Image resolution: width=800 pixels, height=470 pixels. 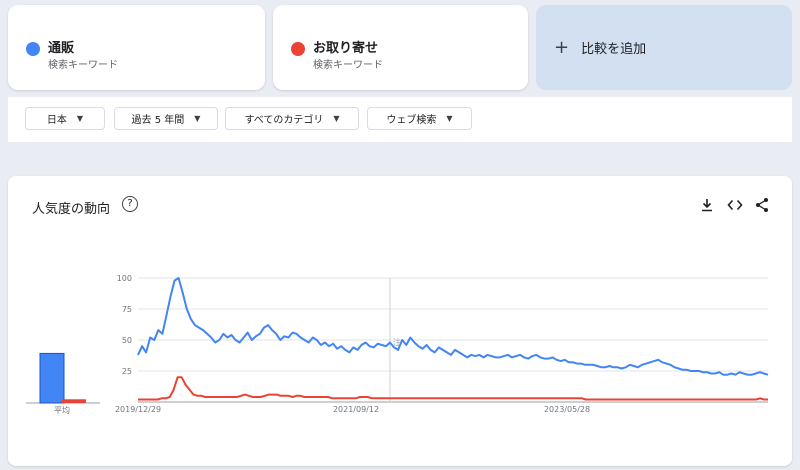 What do you see at coordinates (127, 340) in the screenshot?
I see `y-tick-label: 50` at bounding box center [127, 340].